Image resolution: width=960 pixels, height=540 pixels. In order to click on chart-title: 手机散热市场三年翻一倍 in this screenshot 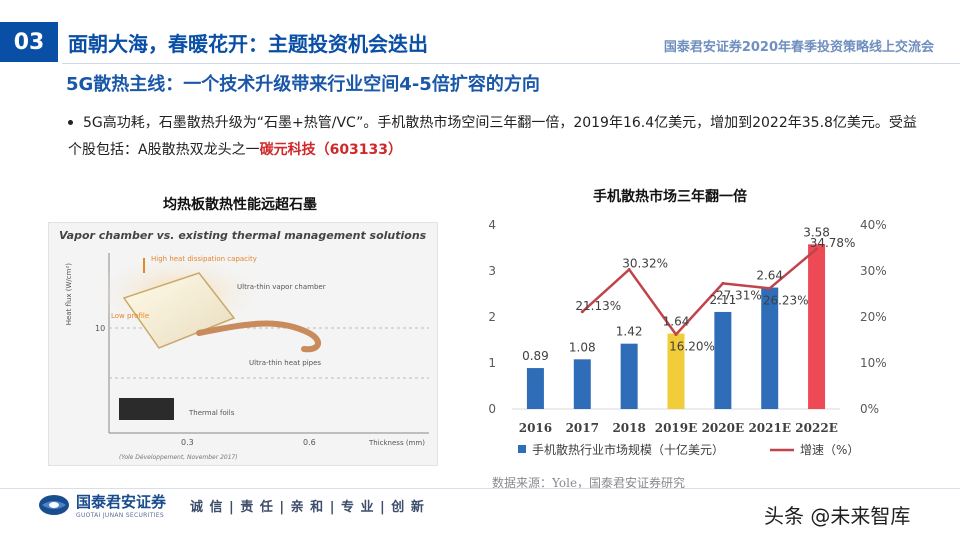, I will do `click(670, 197)`.